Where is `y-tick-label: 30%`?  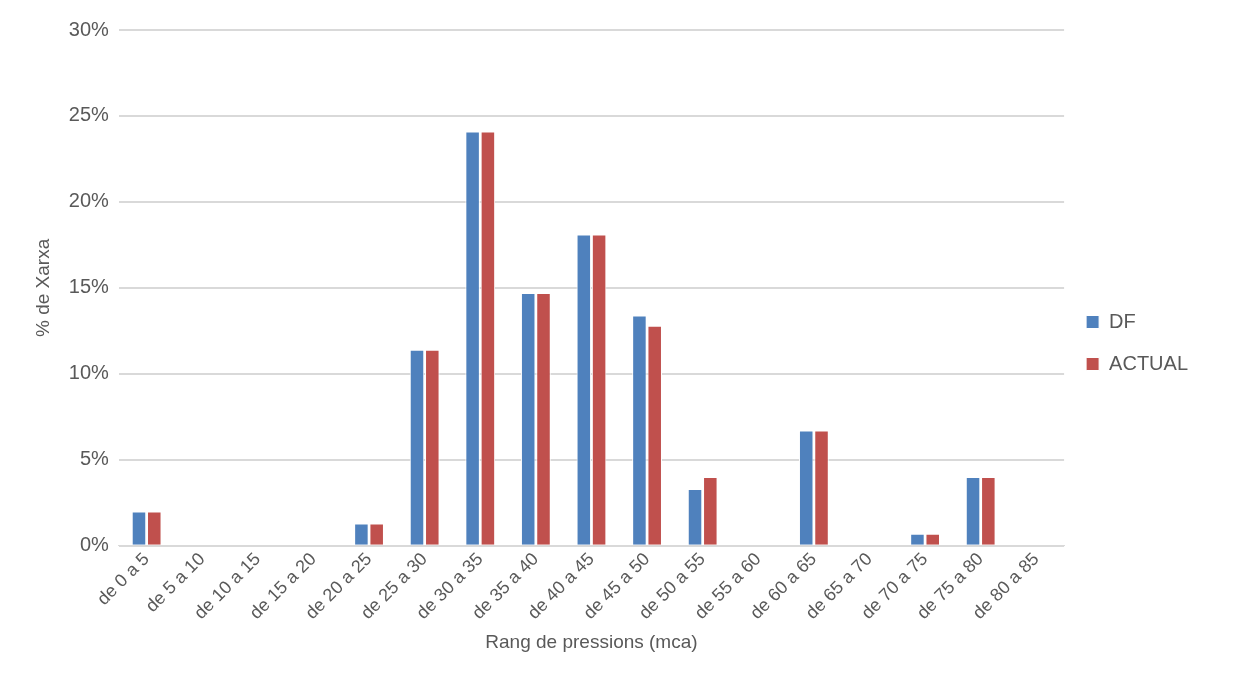
y-tick-label: 30% is located at coordinates (89, 28).